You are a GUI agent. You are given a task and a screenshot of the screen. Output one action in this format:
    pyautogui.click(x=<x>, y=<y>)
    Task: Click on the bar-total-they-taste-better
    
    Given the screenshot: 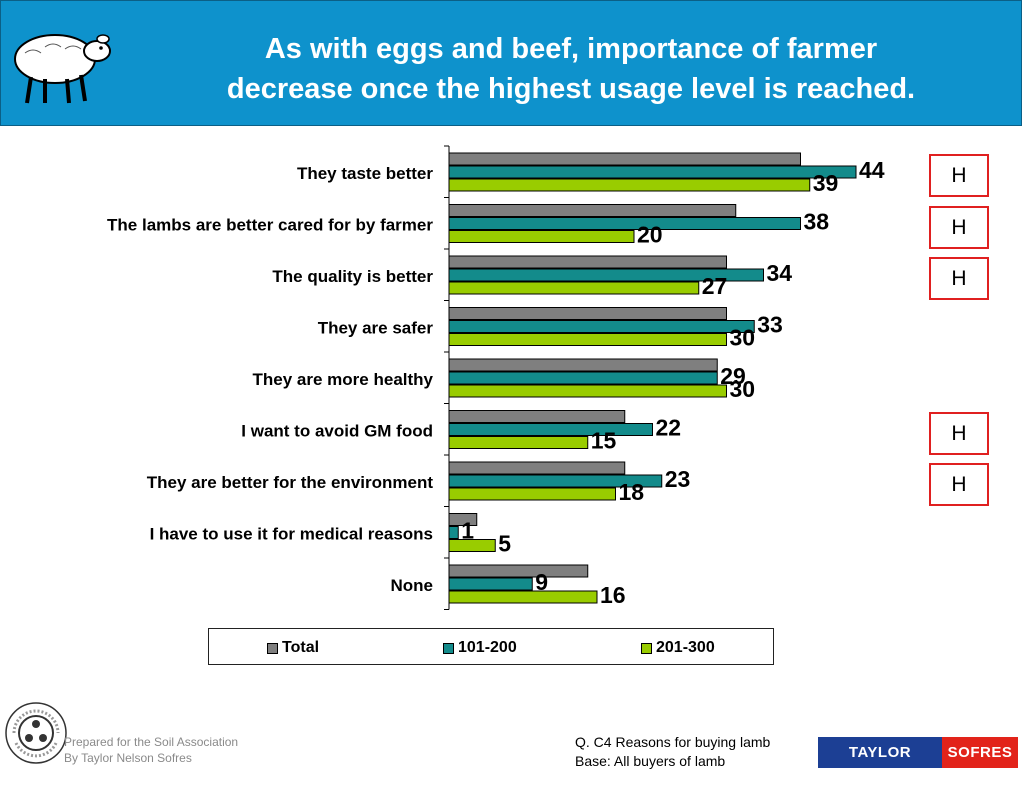 What is the action you would take?
    pyautogui.click(x=624, y=159)
    